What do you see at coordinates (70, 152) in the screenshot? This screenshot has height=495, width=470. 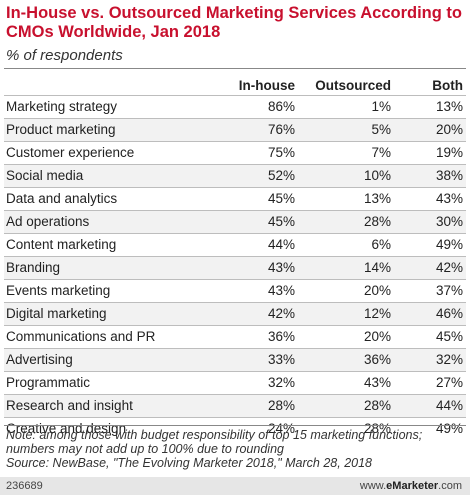 I see `row-label: Customer experience` at bounding box center [70, 152].